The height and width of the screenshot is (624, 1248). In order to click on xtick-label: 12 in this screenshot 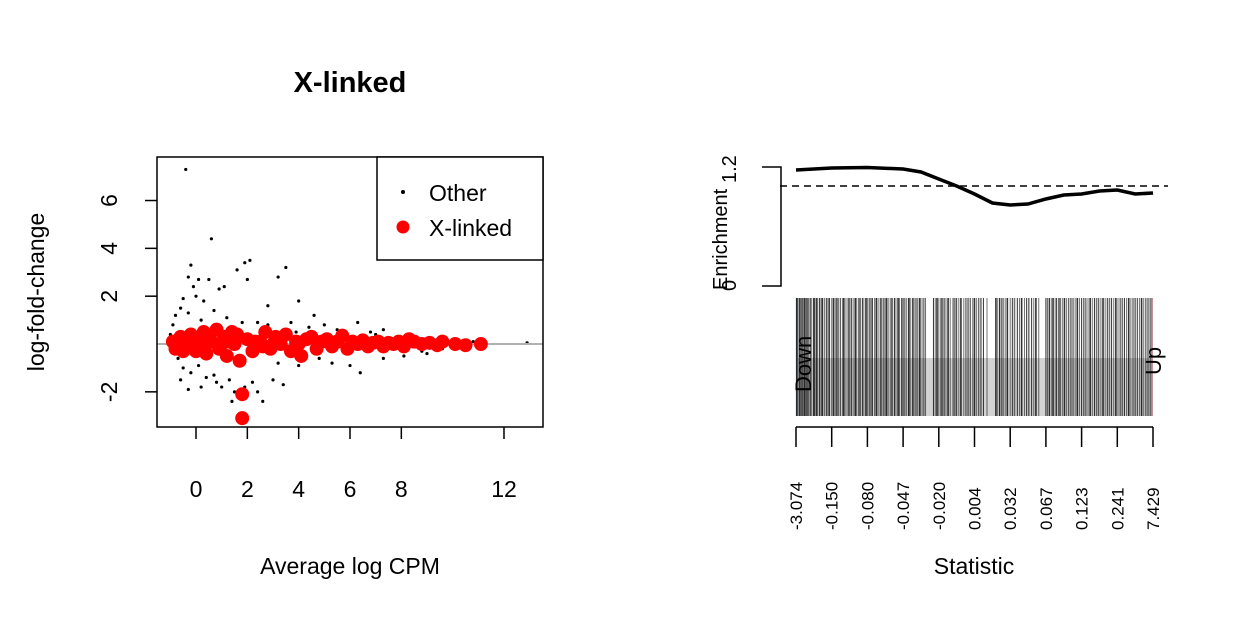, I will do `click(504, 489)`.